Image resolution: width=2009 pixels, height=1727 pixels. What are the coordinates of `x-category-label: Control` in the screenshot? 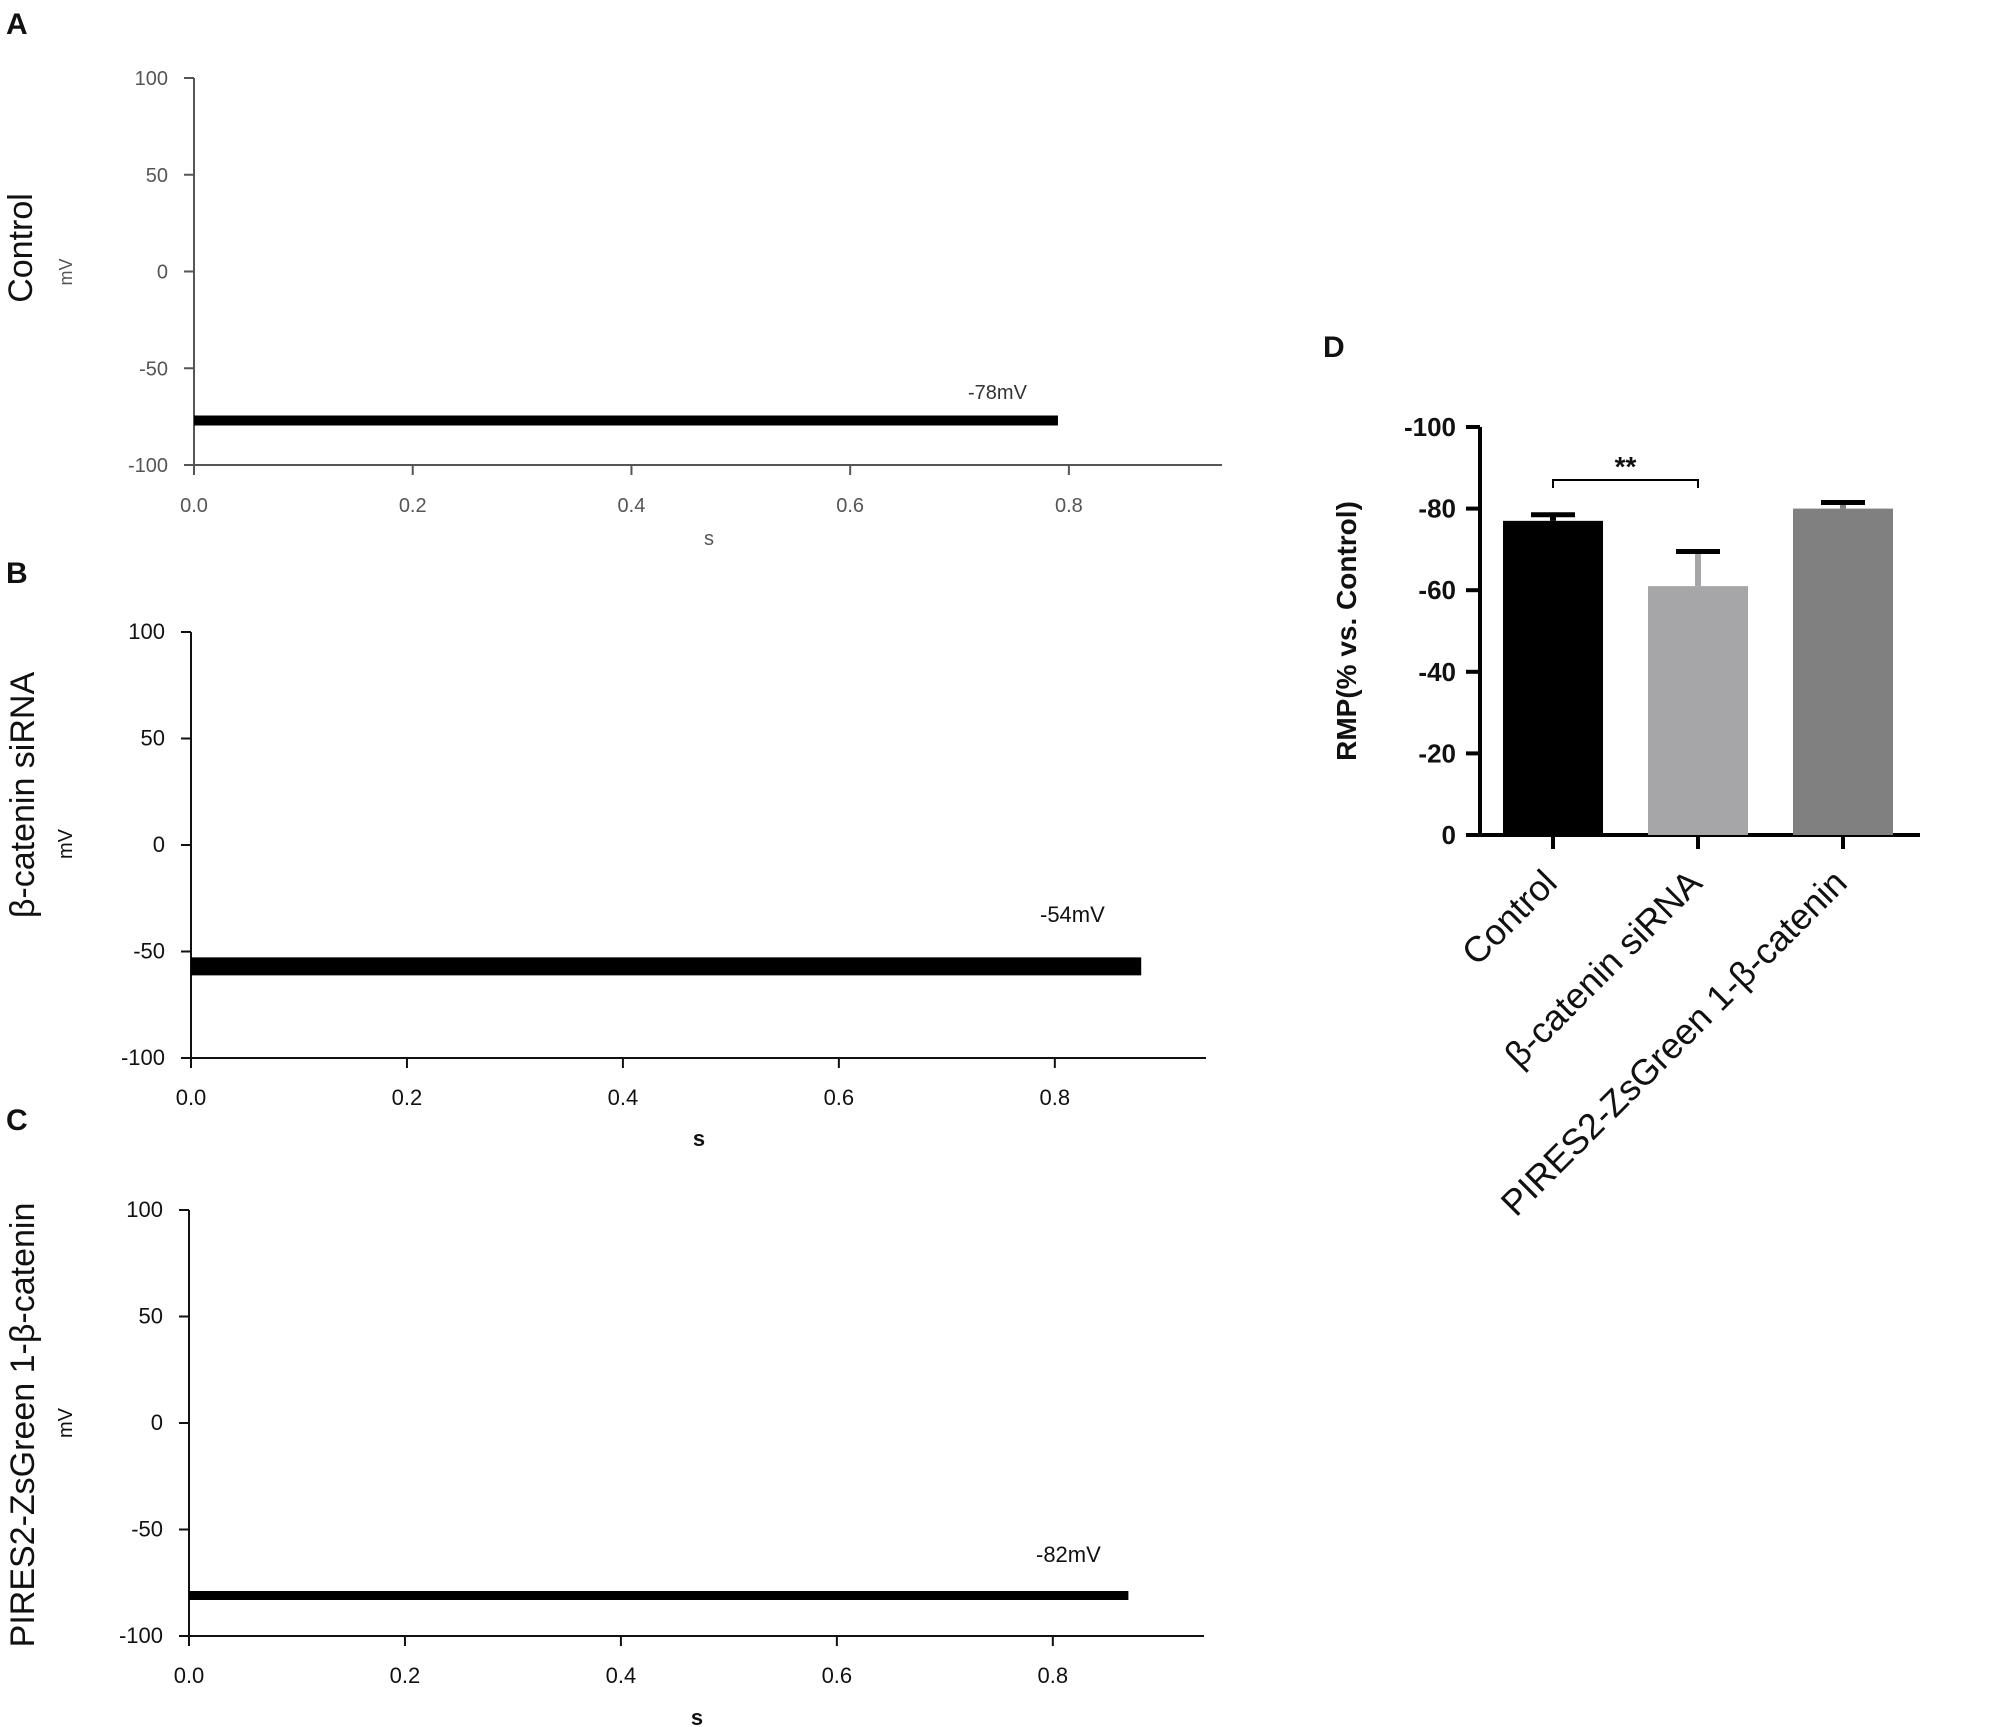 It's located at (1509, 917).